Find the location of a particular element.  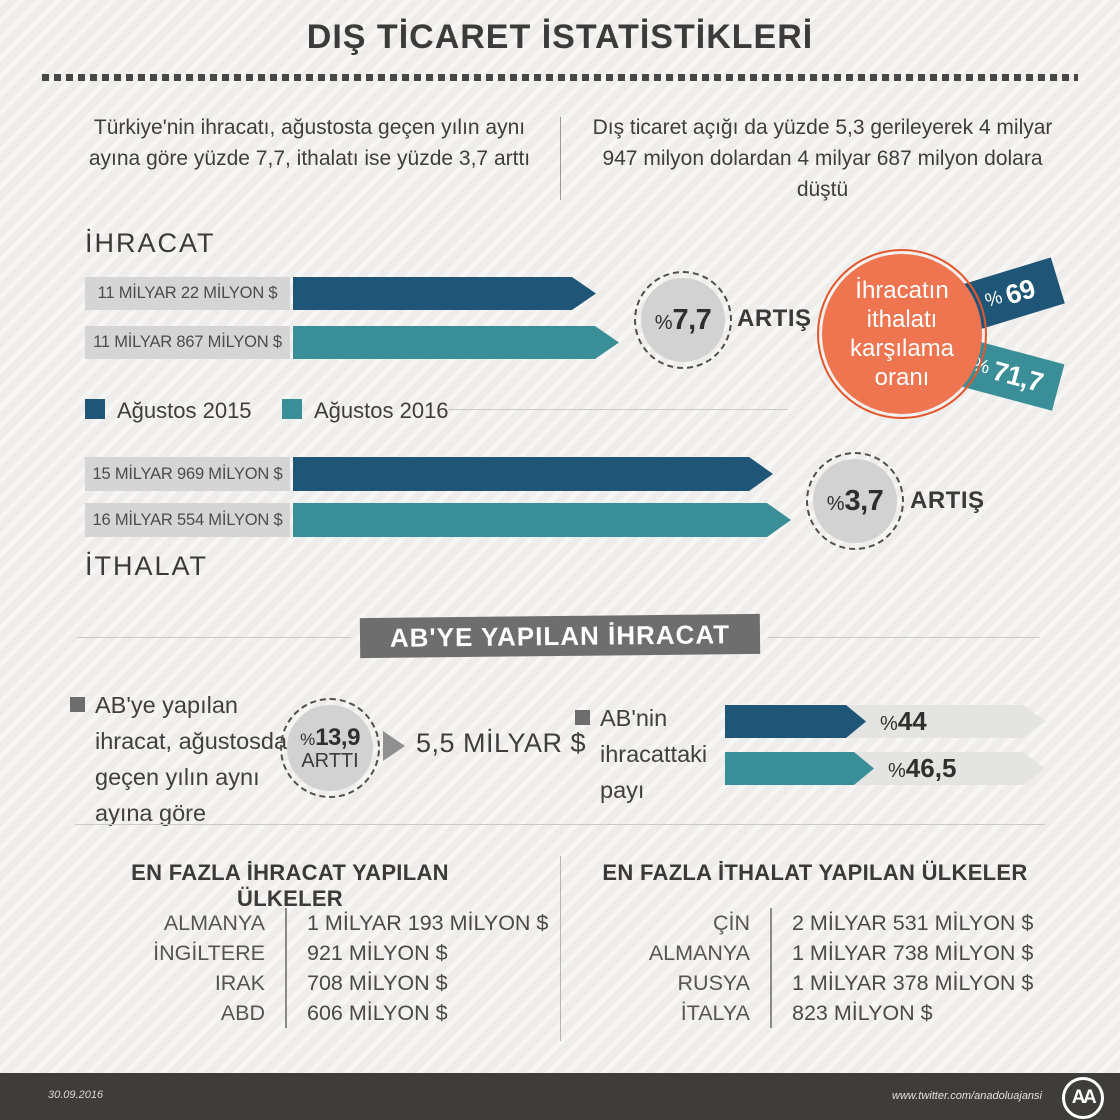

table-row: ABD 606 MİLYON $ is located at coordinates (310, 1013).